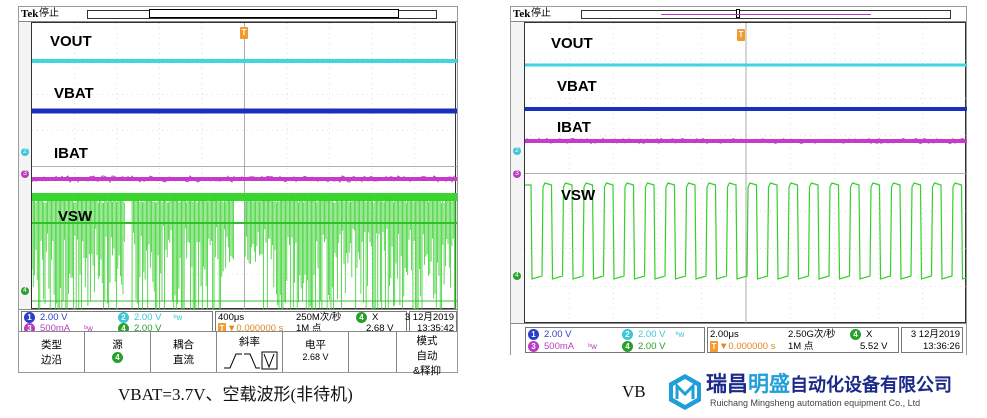  Describe the element at coordinates (426, 356) in the screenshot. I see `menu-mode-button: 模式 自动 &释抑` at that location.